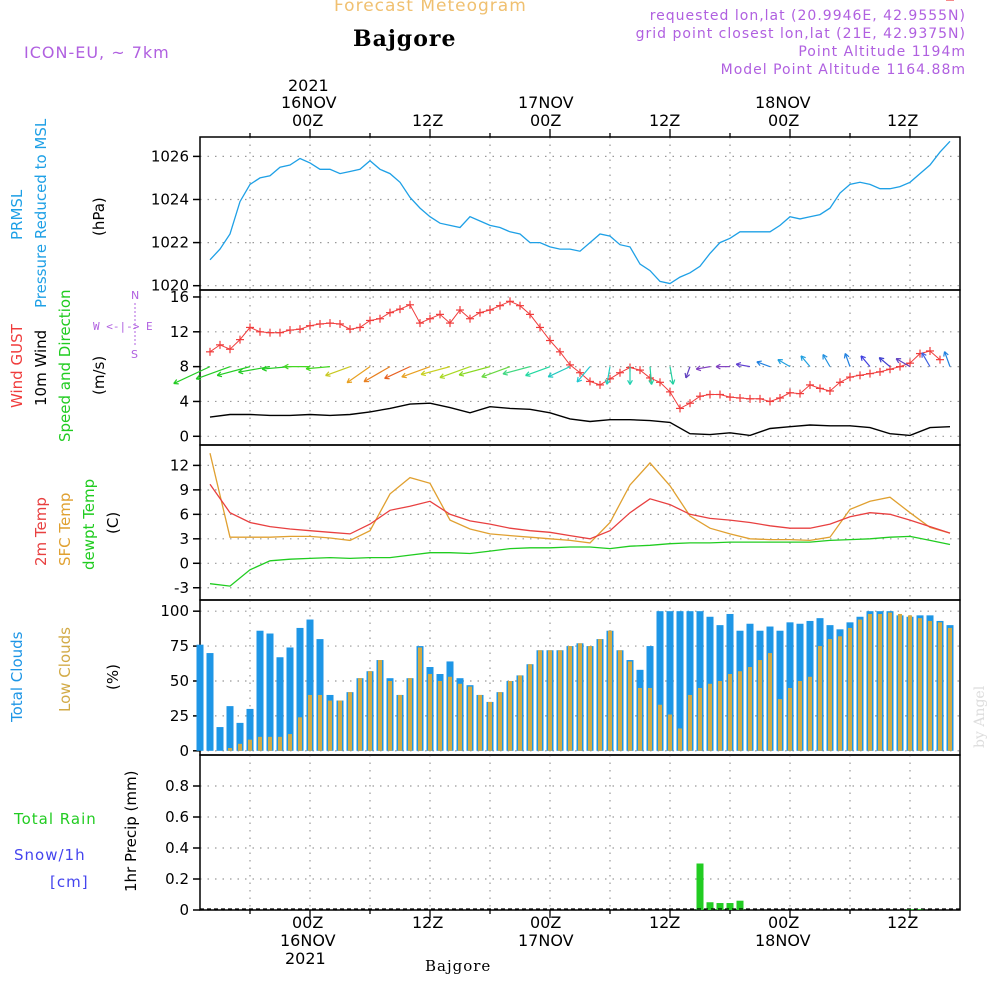 Image resolution: width=1000 pixels, height=1000 pixels. I want to click on y-tick-label: 100, so click(174, 611).